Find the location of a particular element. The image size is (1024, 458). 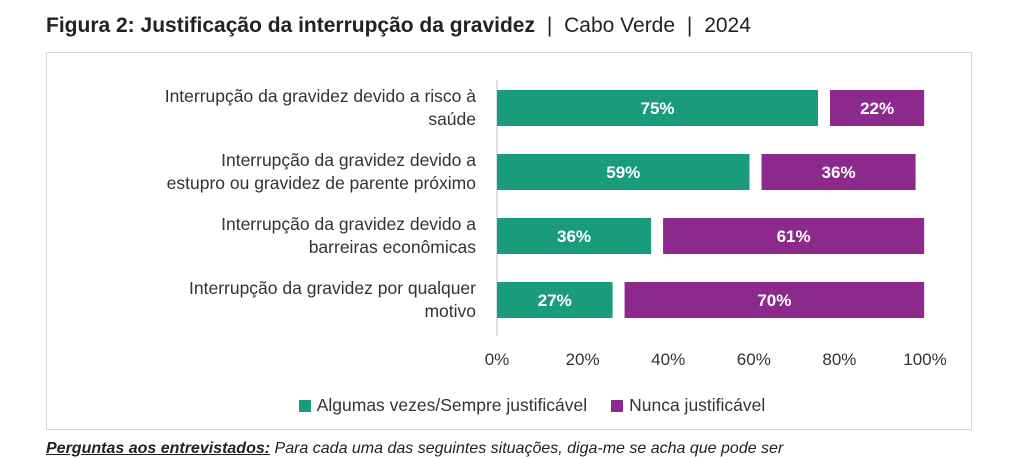

data-label: 61% is located at coordinates (794, 236).